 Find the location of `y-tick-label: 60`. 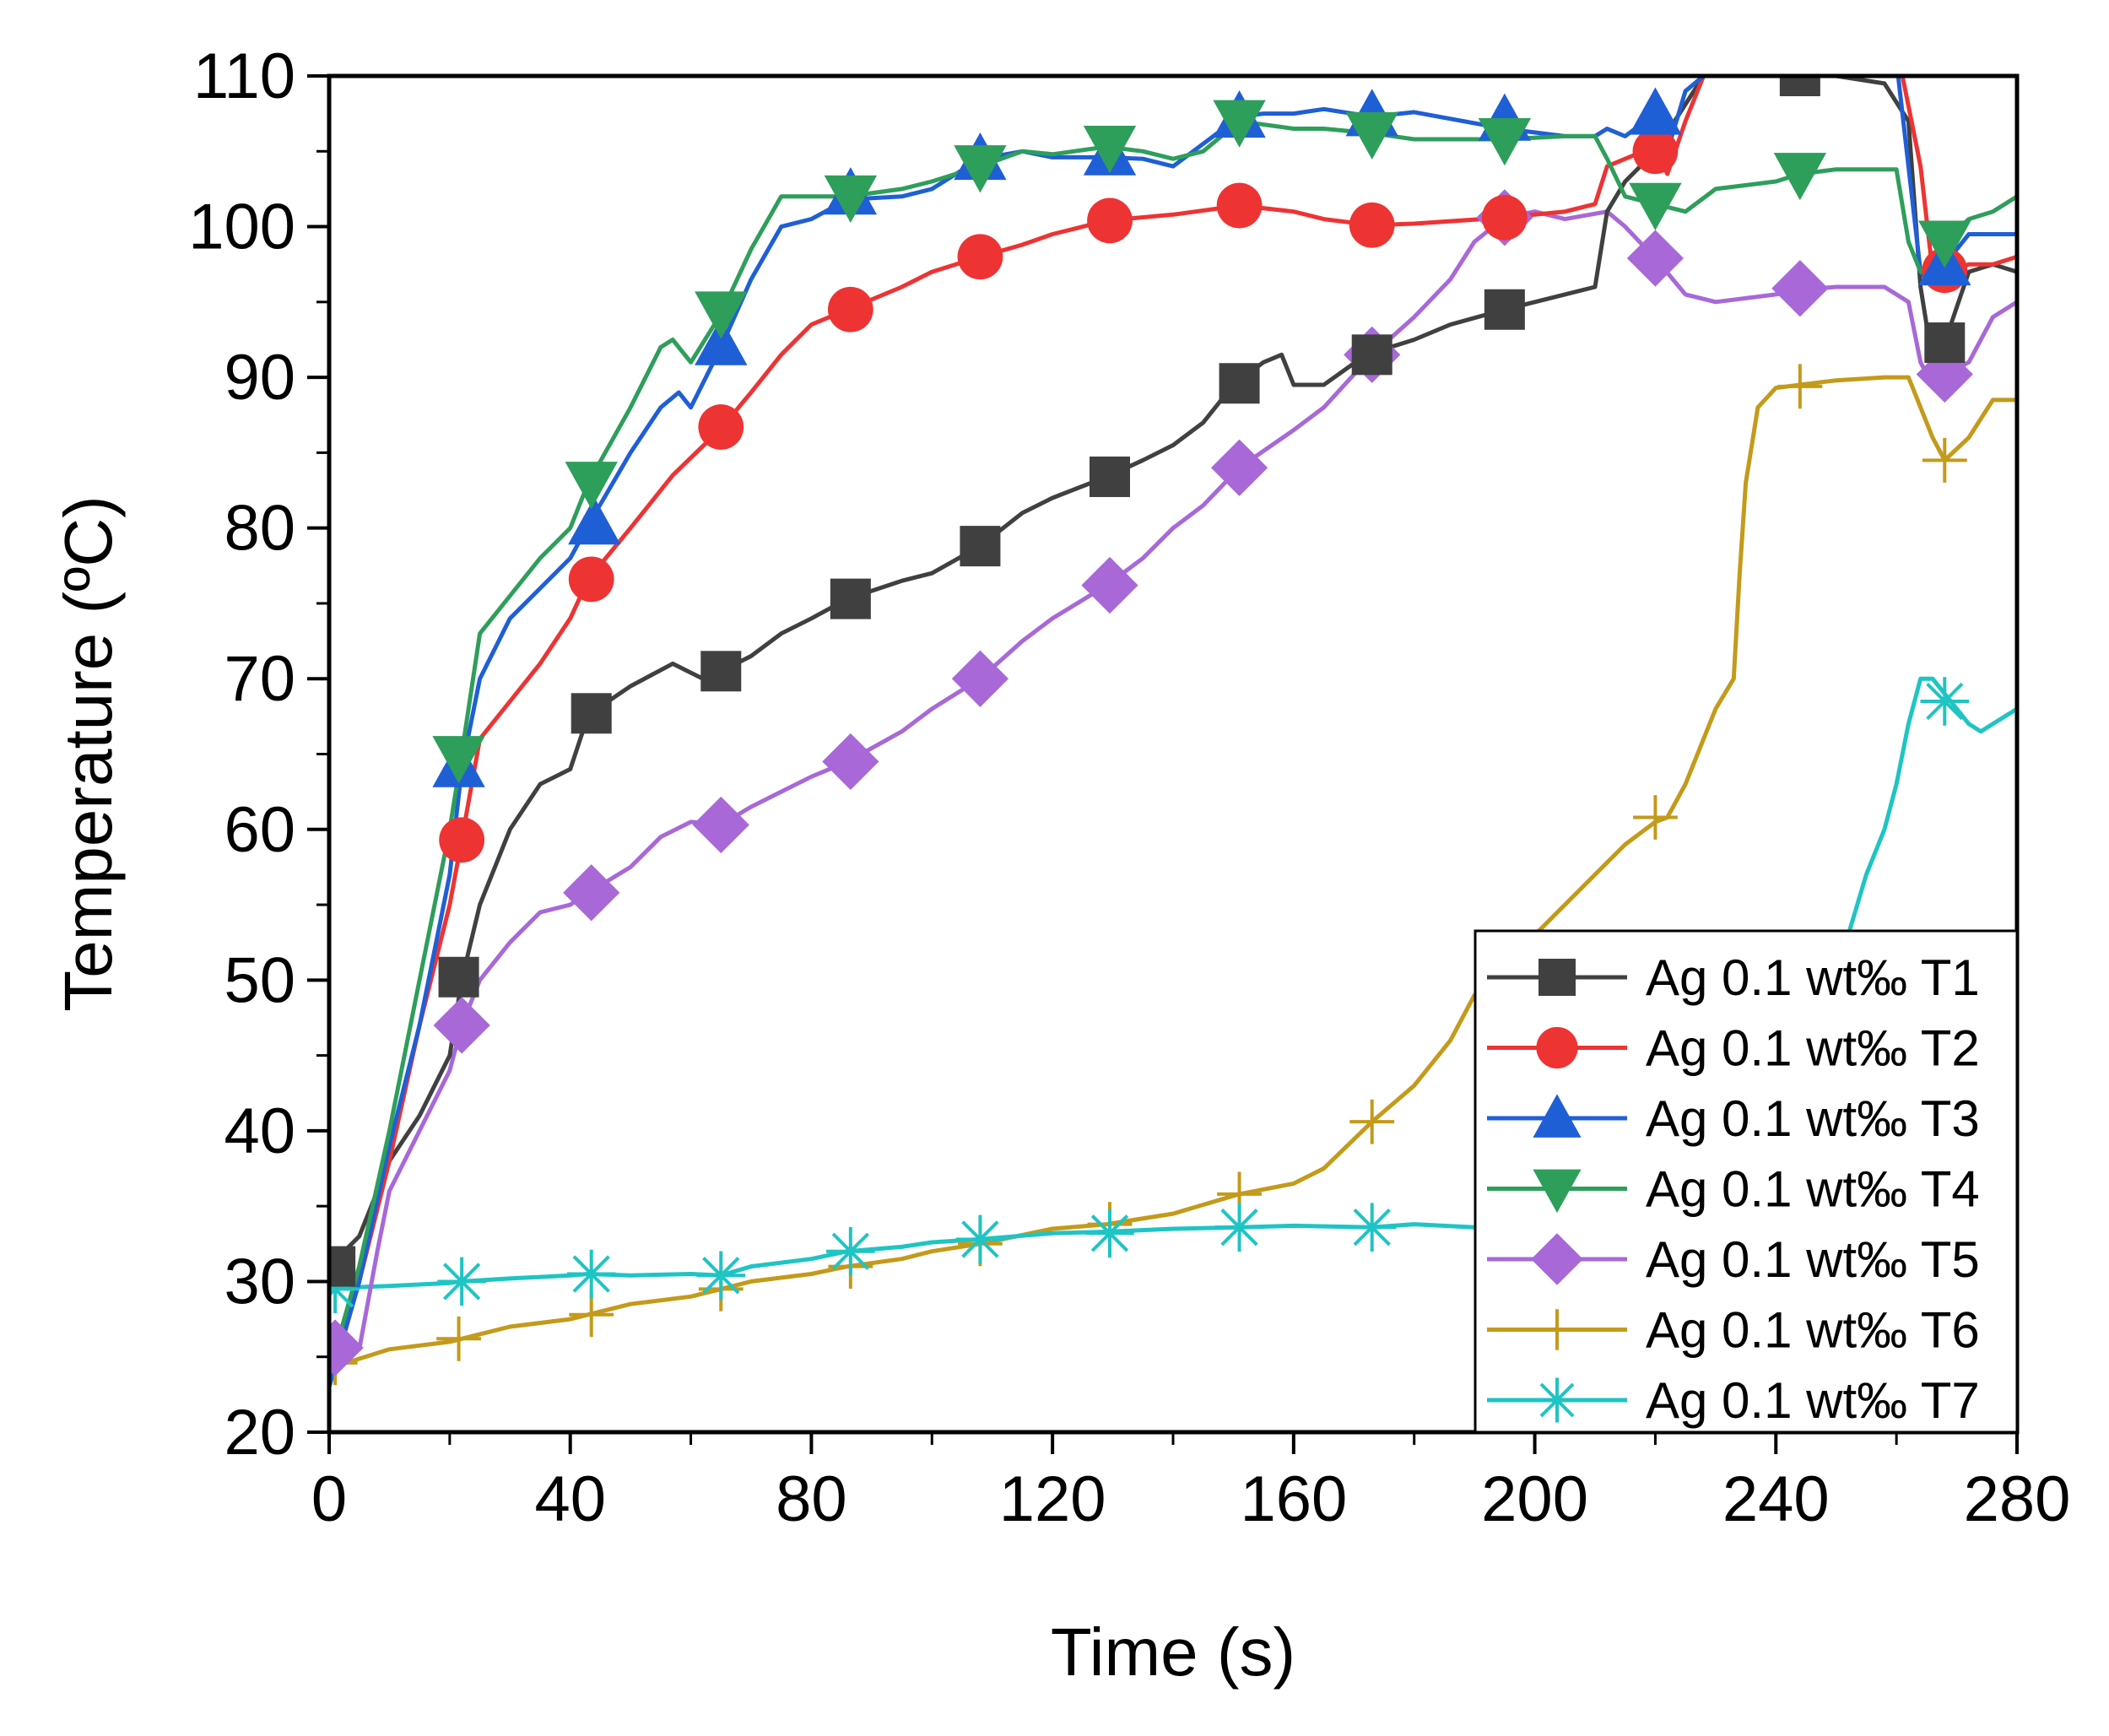

y-tick-label: 60 is located at coordinates (259, 830).